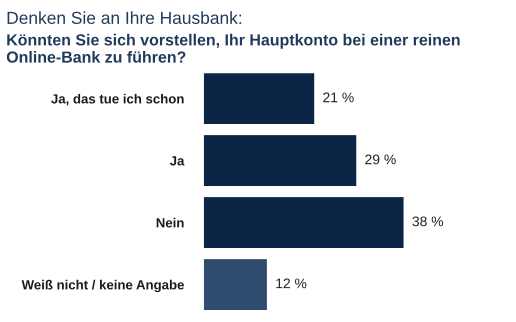 This screenshot has width=516, height=322. Describe the element at coordinates (291, 283) in the screenshot. I see `data-label: 12 %` at that location.